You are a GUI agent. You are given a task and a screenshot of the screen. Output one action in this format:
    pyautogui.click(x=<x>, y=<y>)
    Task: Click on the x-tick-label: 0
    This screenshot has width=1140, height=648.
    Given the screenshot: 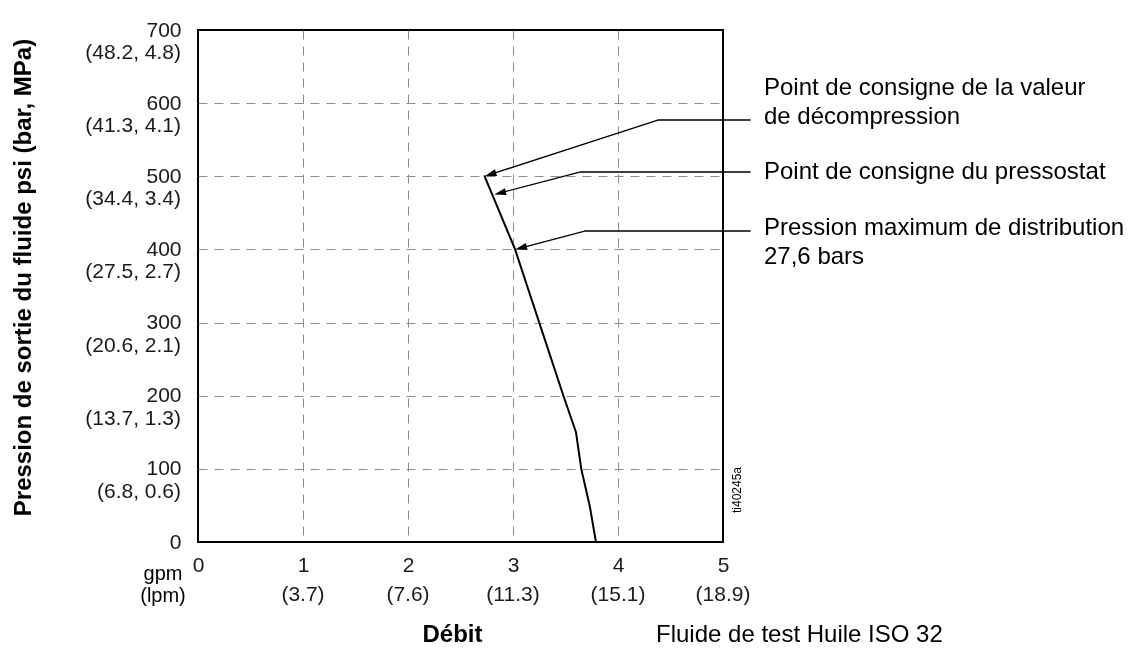 What is the action you would take?
    pyautogui.click(x=198, y=564)
    